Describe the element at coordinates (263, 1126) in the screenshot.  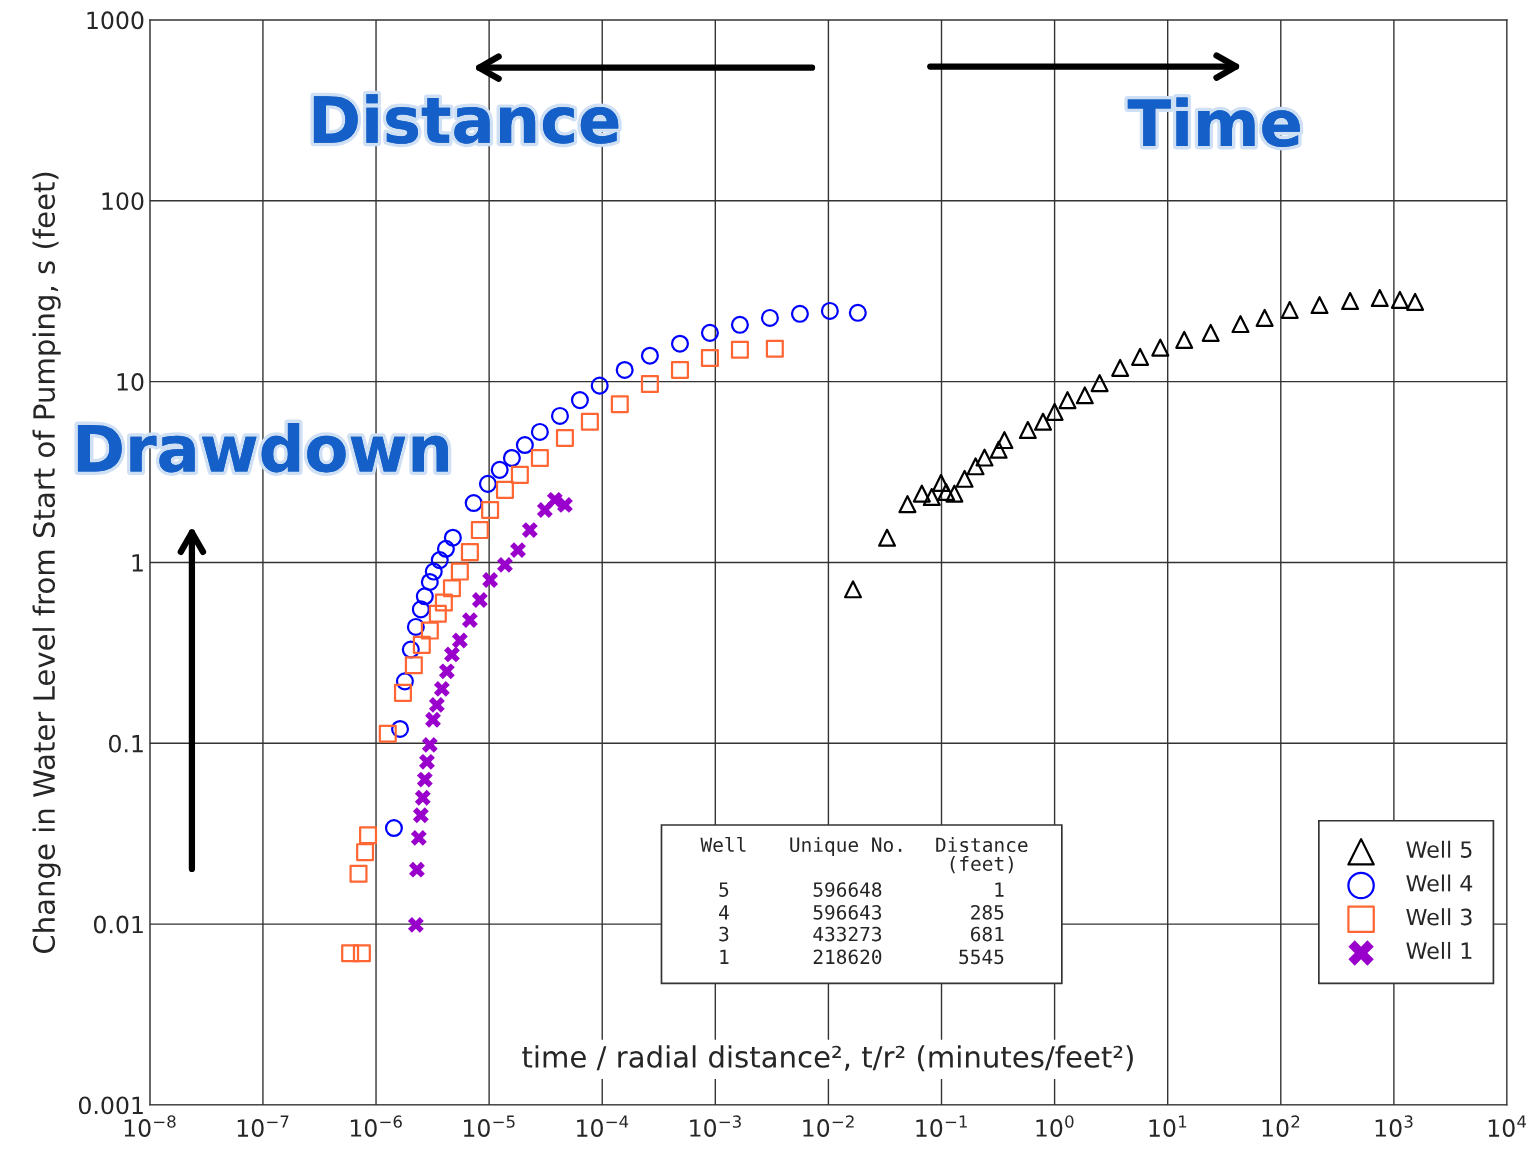
I see `x-tick-label: 10$^{−7}$` at that location.